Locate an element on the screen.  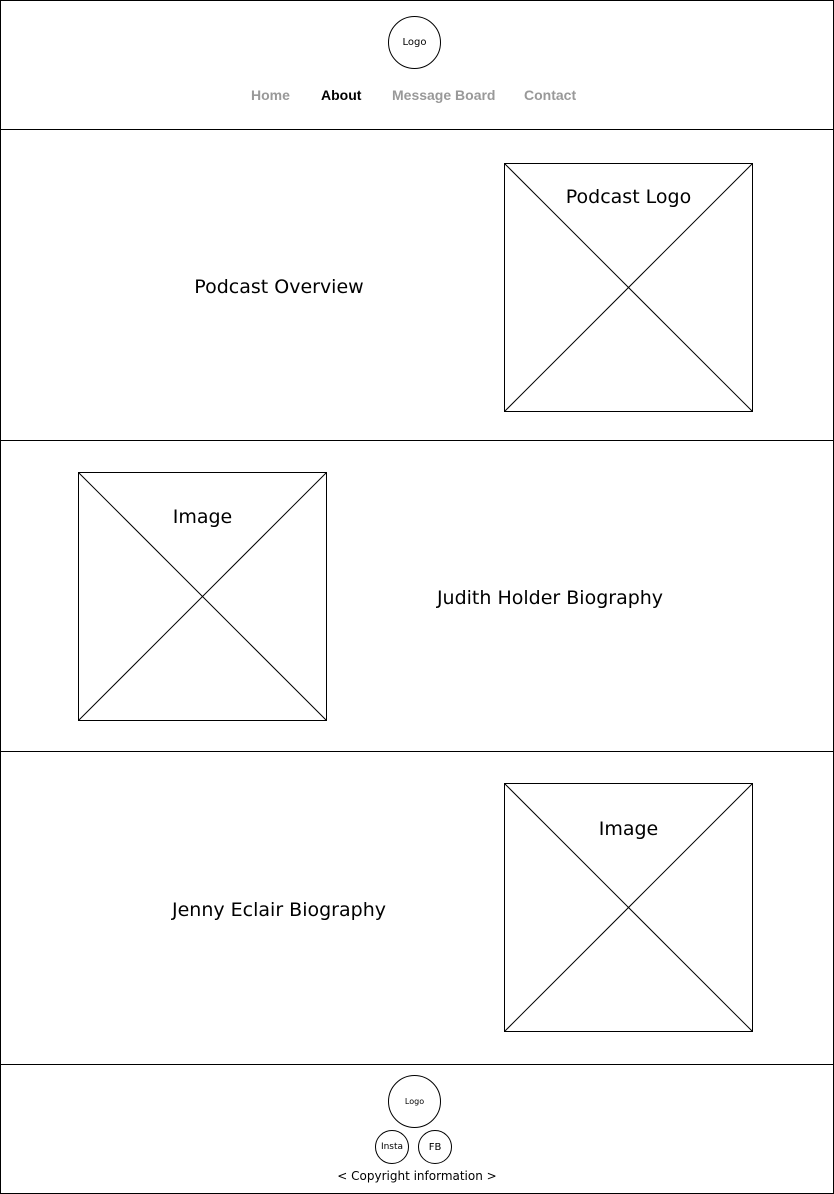
footer-logo: Logo is located at coordinates (414, 1101).